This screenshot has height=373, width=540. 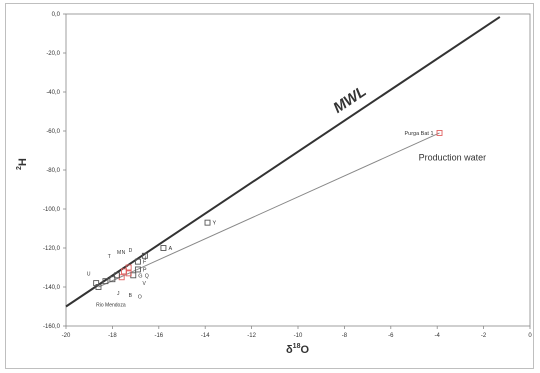 I want to click on x-axis-element: O, so click(x=304, y=350).